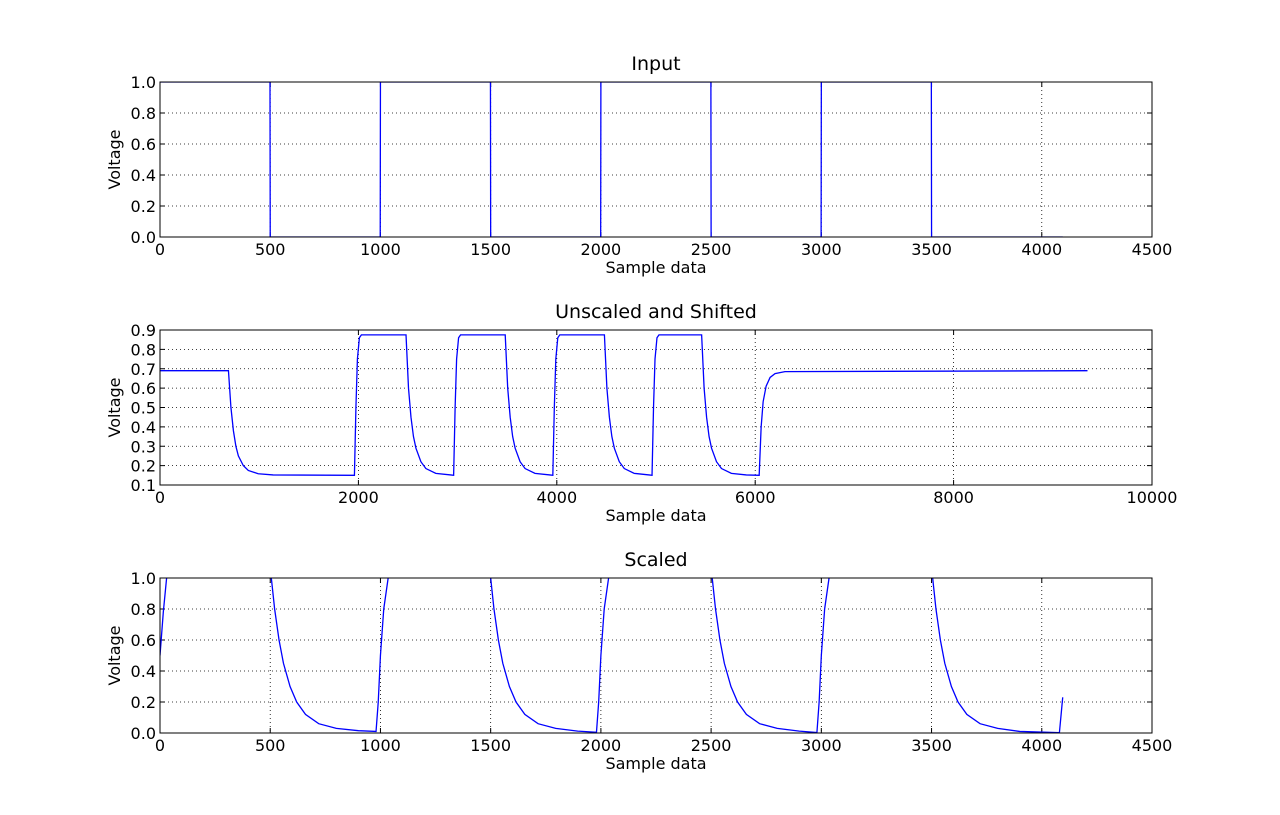 The image size is (1280, 815). What do you see at coordinates (143, 485) in the screenshot?
I see `y-tick-label: 0.1` at bounding box center [143, 485].